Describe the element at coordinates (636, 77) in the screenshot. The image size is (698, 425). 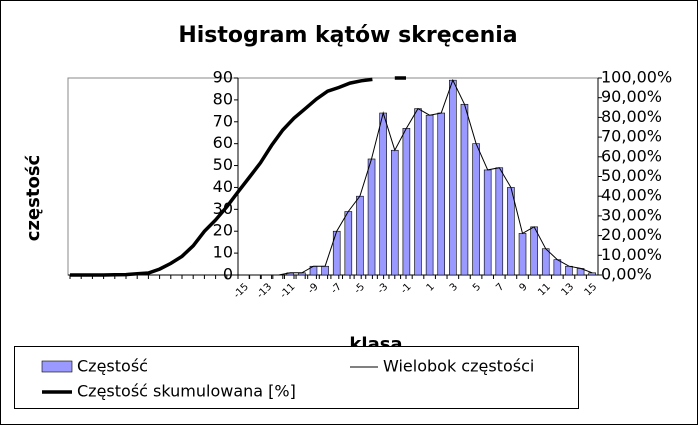
I see `y2-tick-label: 100,00%` at that location.